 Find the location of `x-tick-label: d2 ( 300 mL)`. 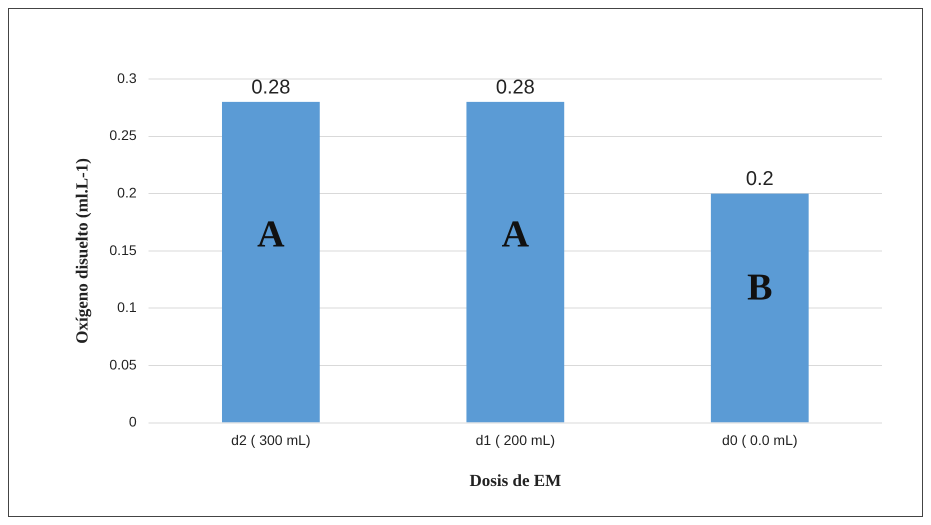

x-tick-label: d2 ( 300 mL) is located at coordinates (271, 440).